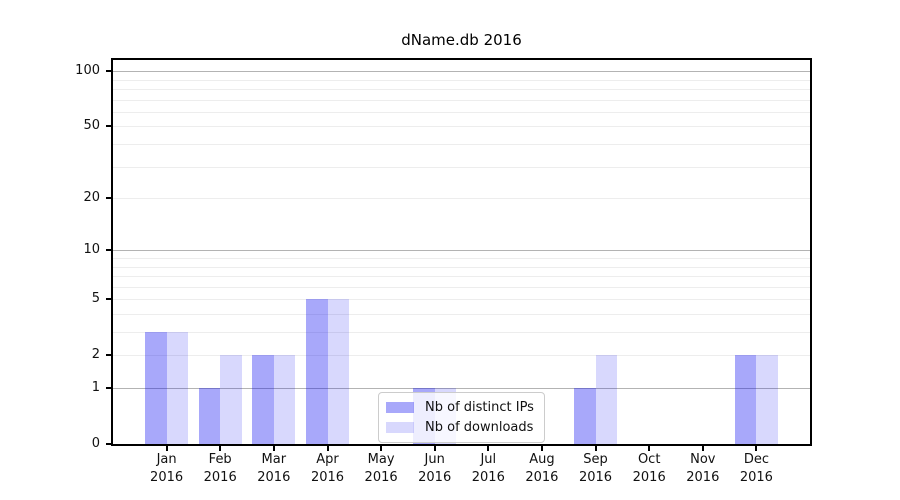  Describe the element at coordinates (87, 71) in the screenshot. I see `y-tick-label-100: 100` at that location.